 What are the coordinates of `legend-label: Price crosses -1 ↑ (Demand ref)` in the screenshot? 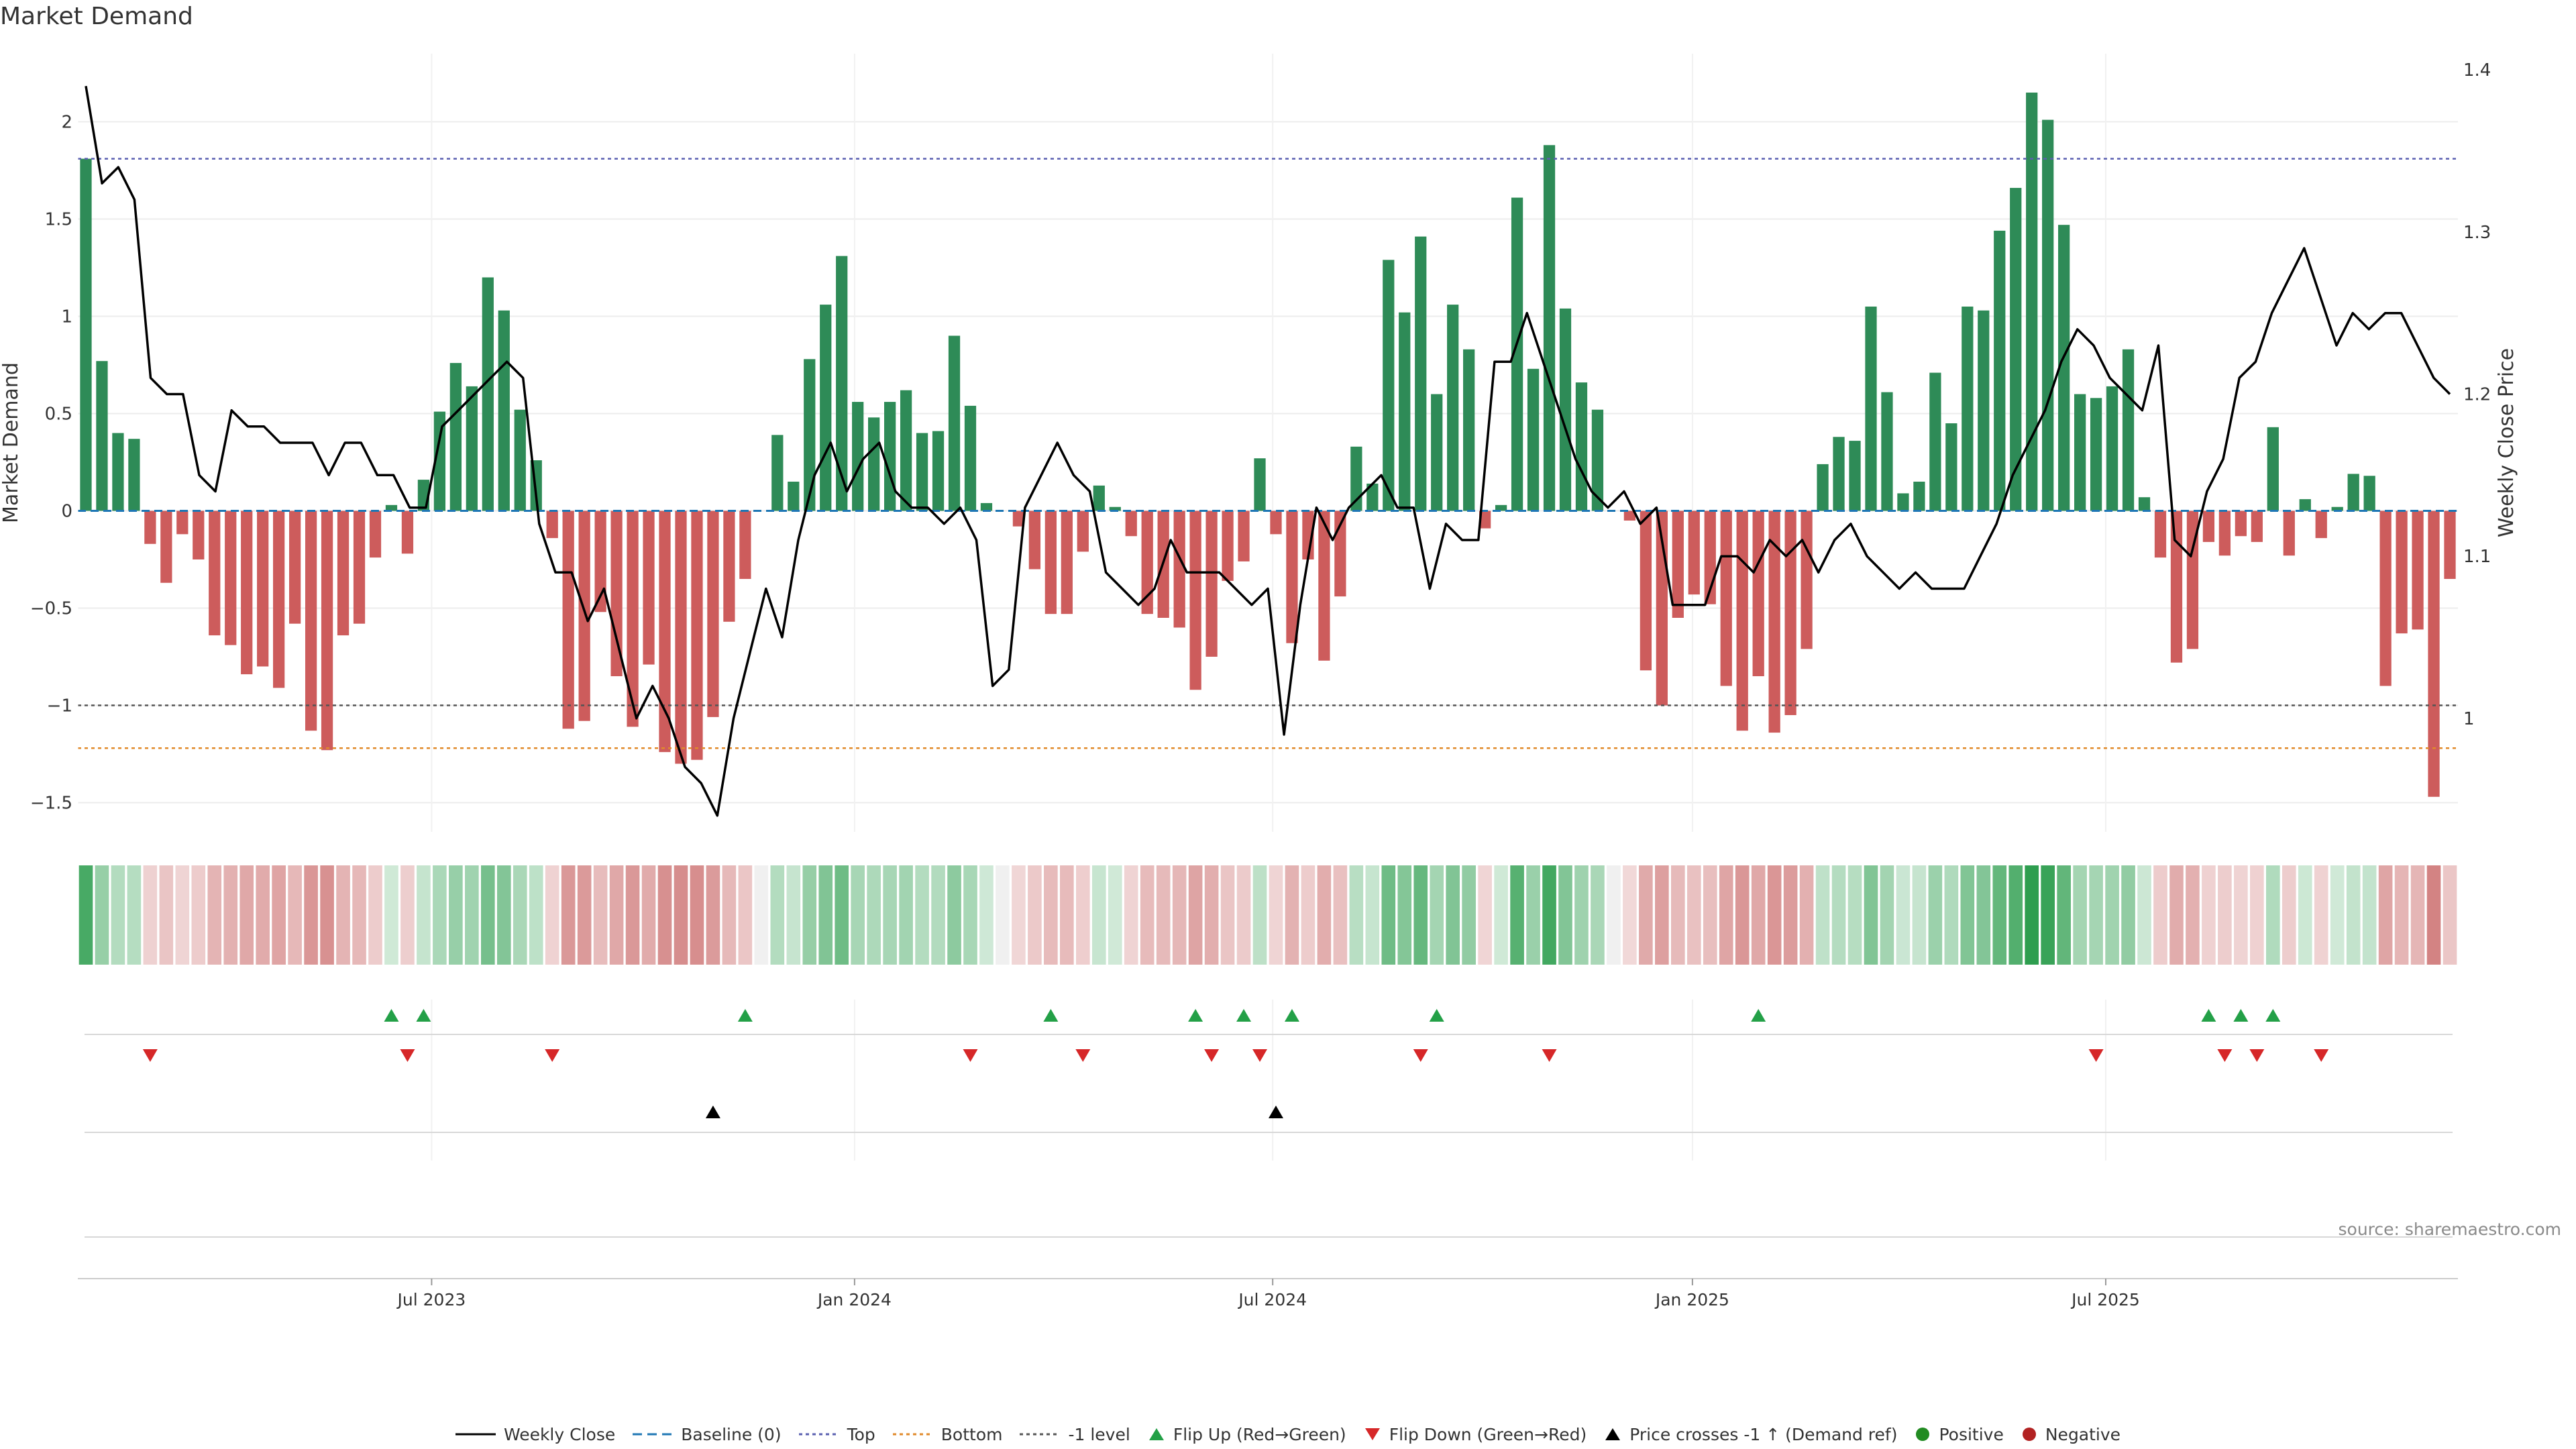 It's located at (1763, 1434).